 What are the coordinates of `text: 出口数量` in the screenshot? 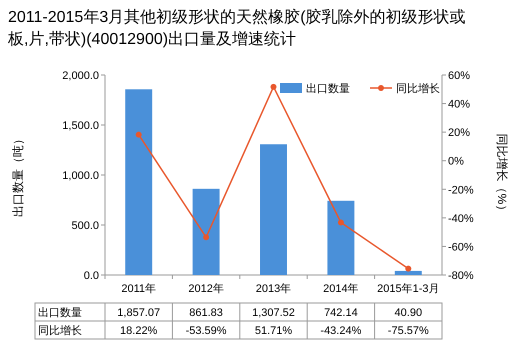 It's located at (60, 313).